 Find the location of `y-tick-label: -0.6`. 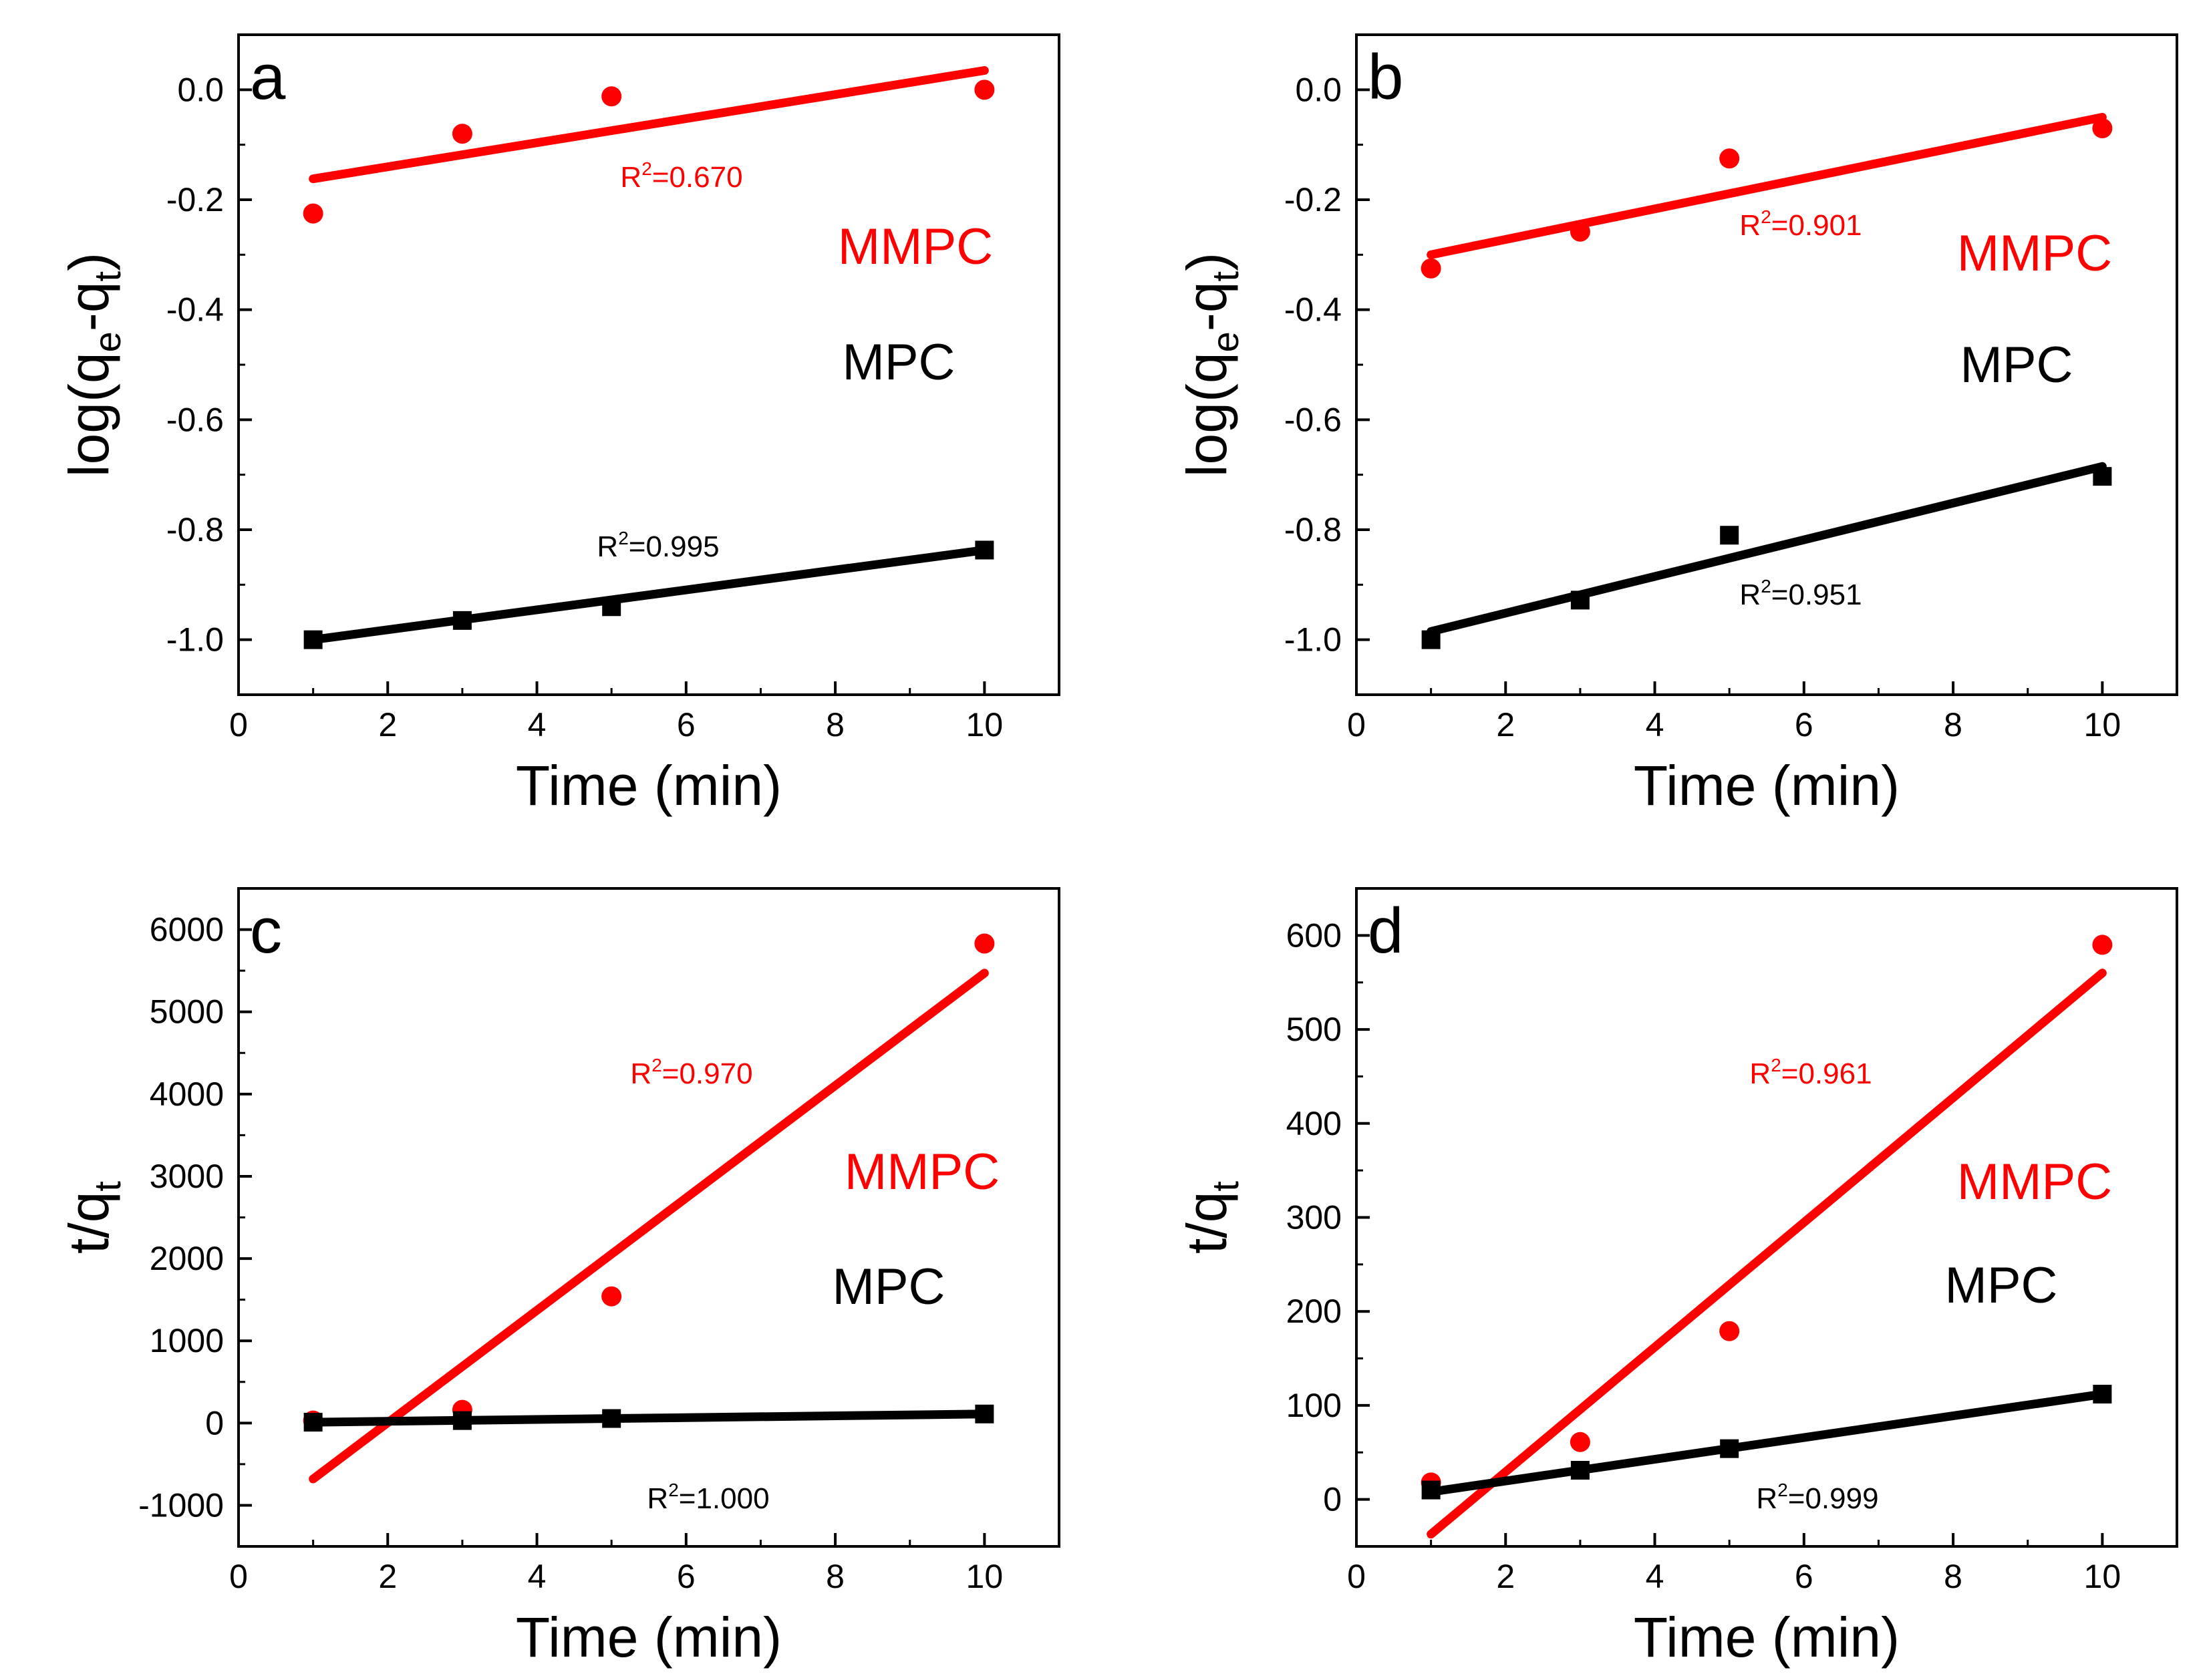

y-tick-label: -0.6 is located at coordinates (195, 419).